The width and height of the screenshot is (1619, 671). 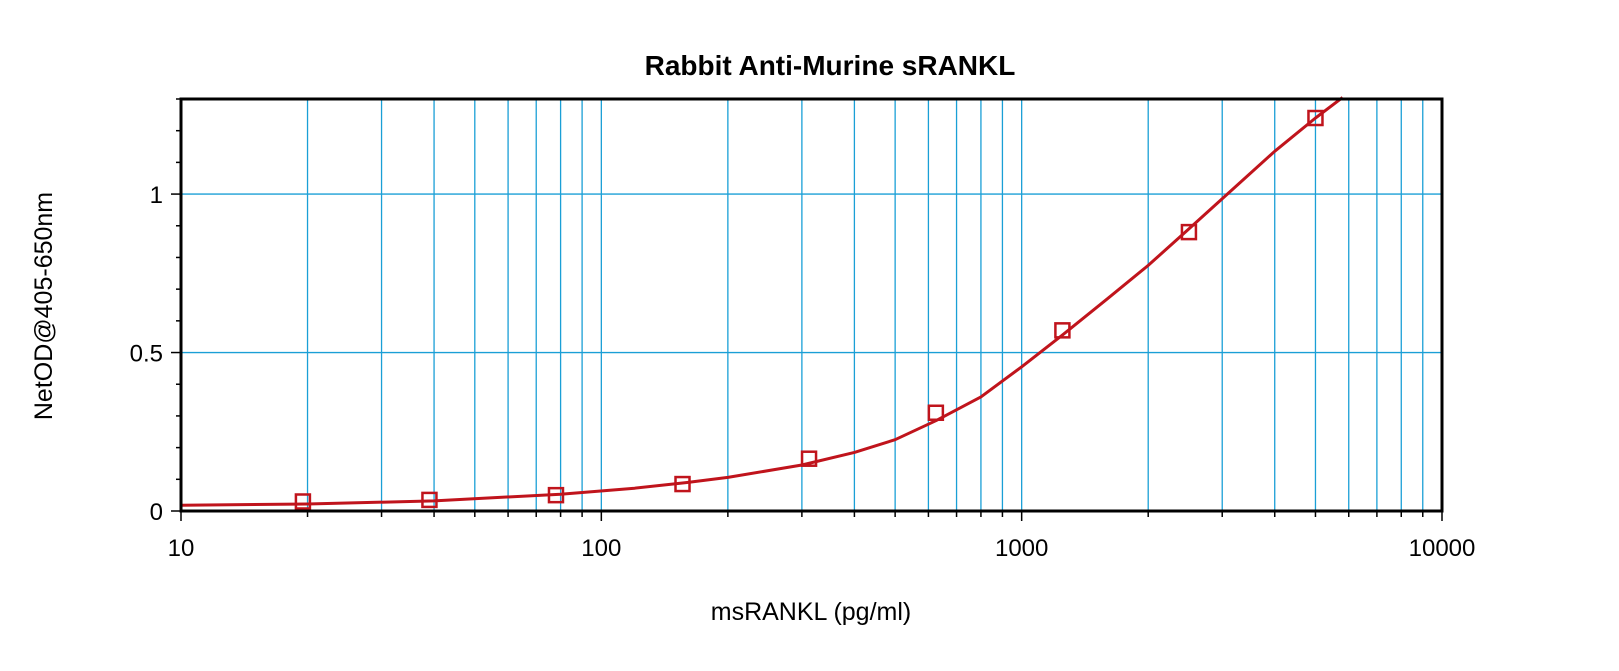 What do you see at coordinates (1021, 548) in the screenshot?
I see `x-tick-label: 1000` at bounding box center [1021, 548].